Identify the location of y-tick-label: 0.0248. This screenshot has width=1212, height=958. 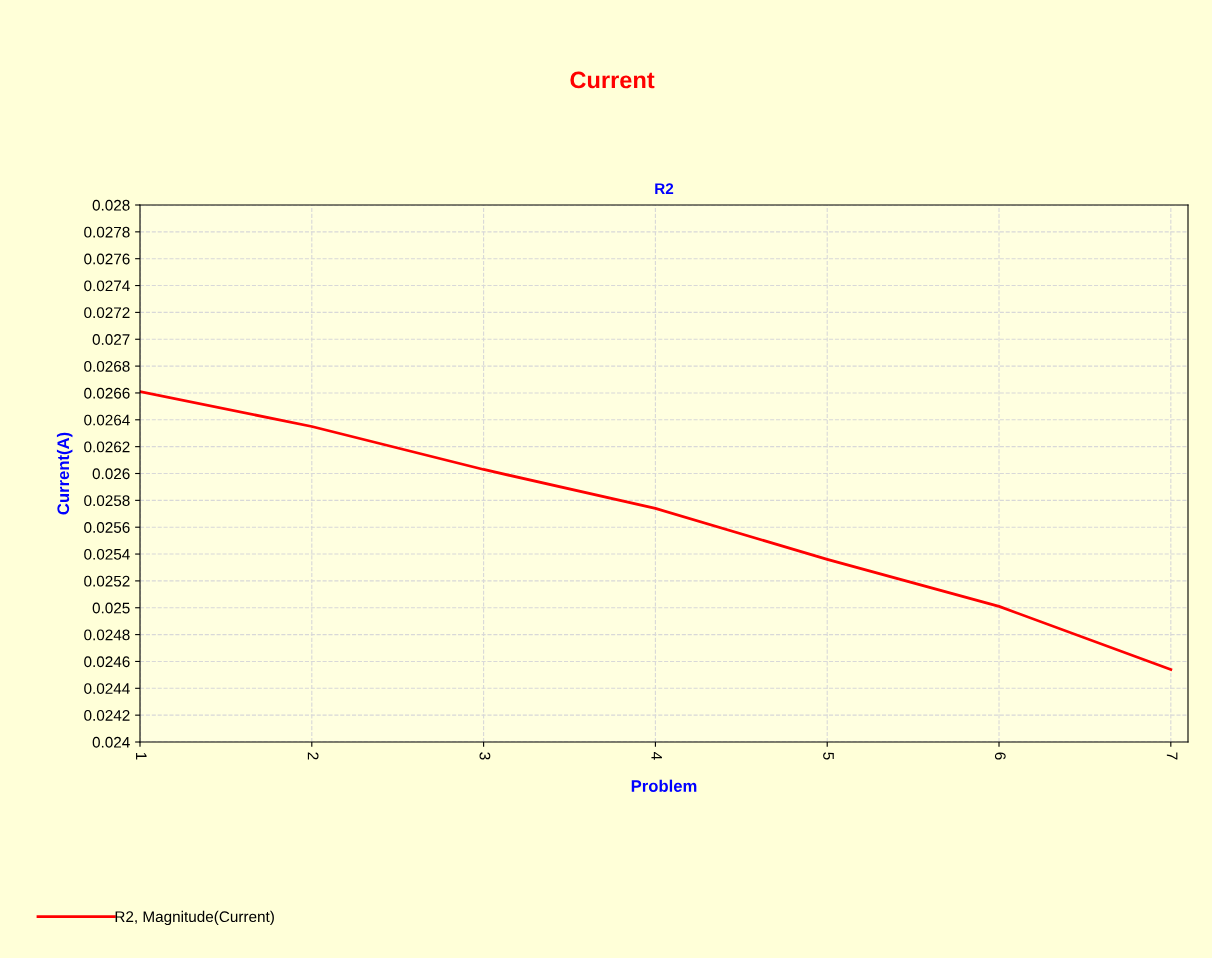
(107, 635).